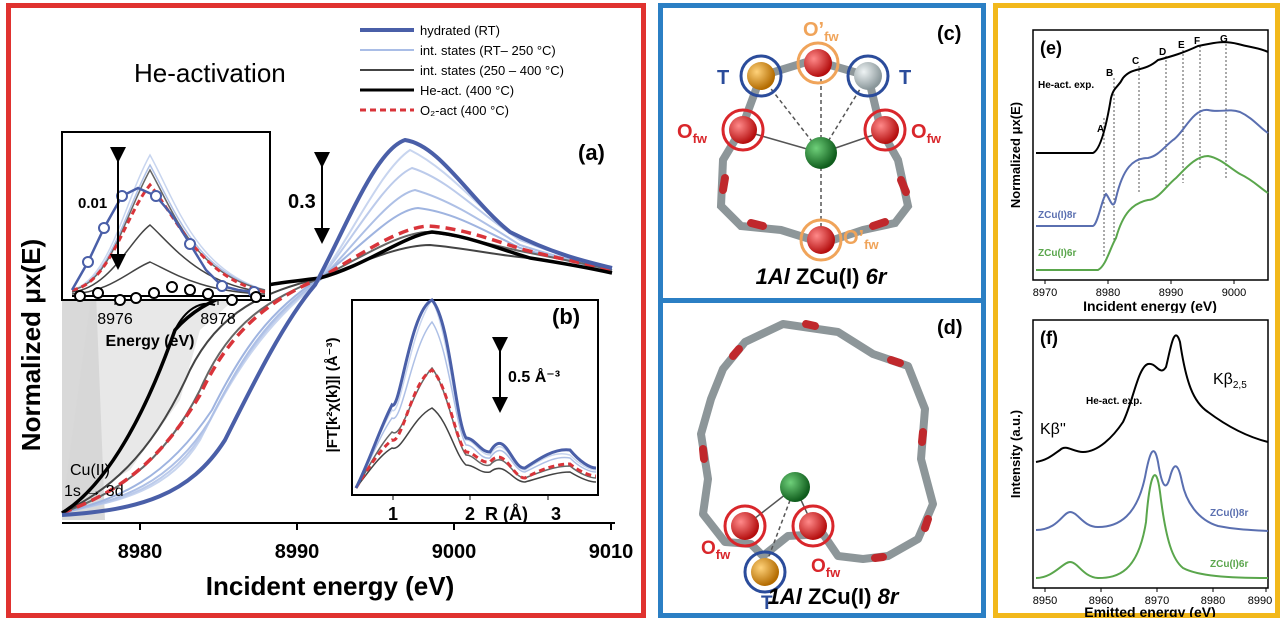 This screenshot has width=1284, height=621. What do you see at coordinates (1229, 513) in the screenshot?
I see `f-label-8r: ZCu(I)8r` at bounding box center [1229, 513].